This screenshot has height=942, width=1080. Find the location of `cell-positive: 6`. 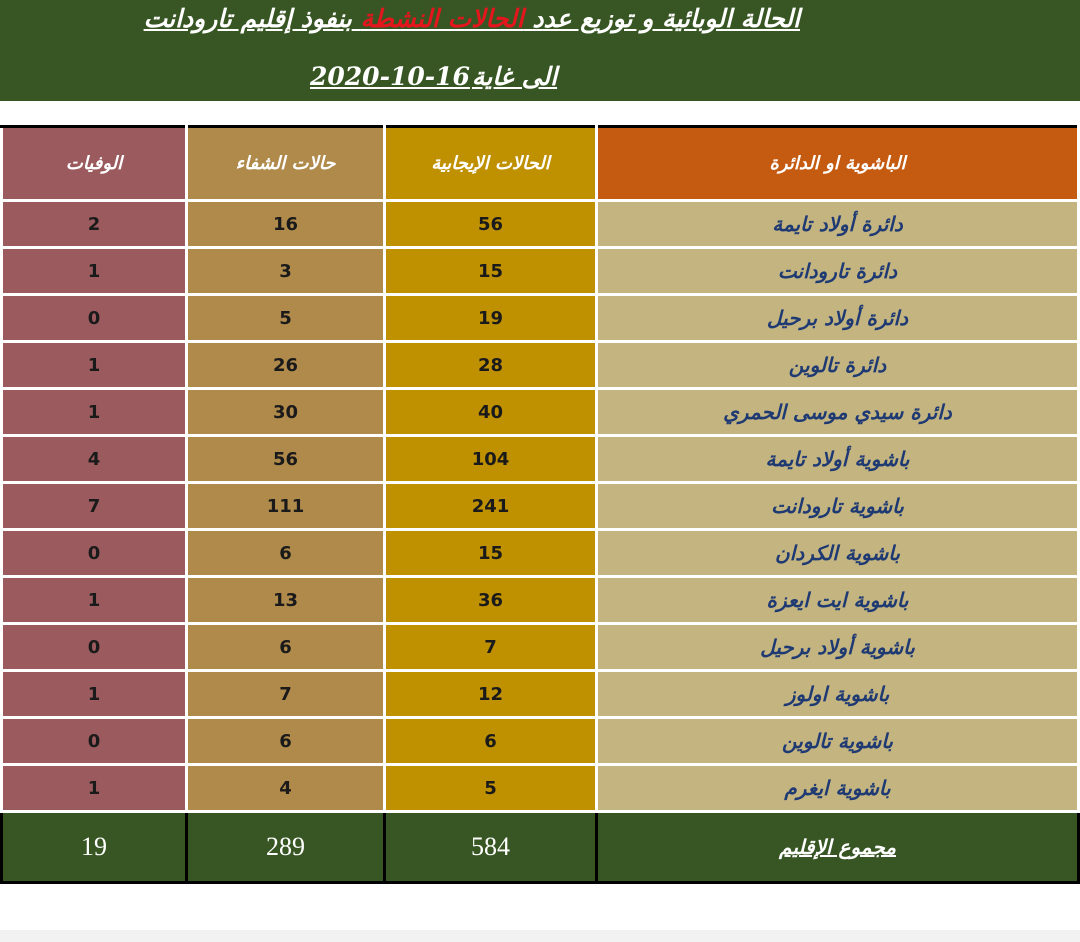

cell-positive: 6 is located at coordinates (490, 741).